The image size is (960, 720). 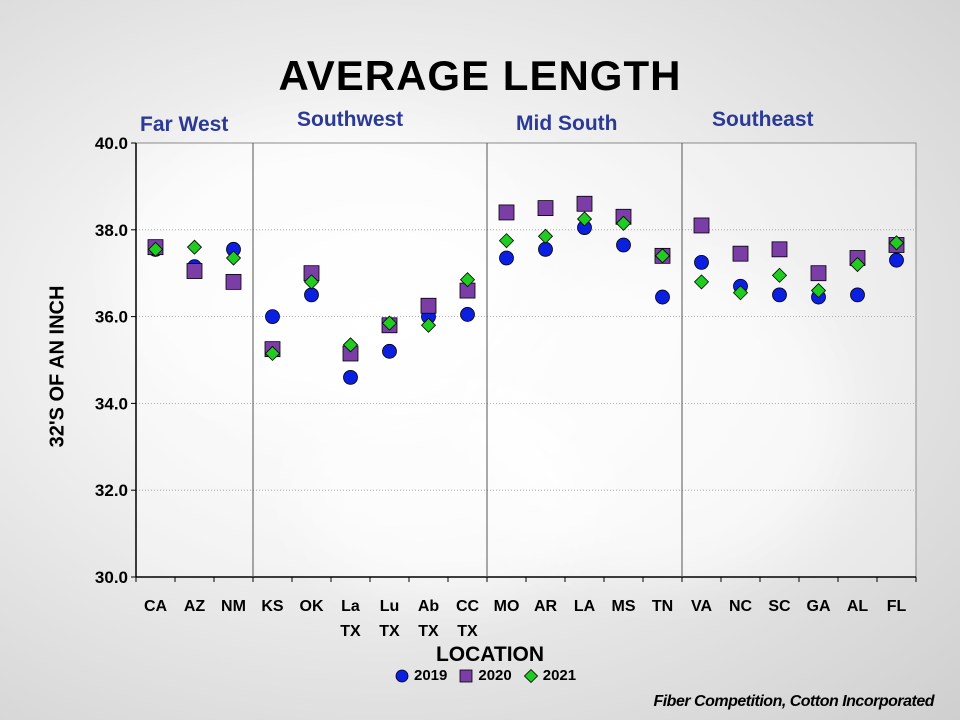 What do you see at coordinates (111, 230) in the screenshot?
I see `y-tick-label: 38.0` at bounding box center [111, 230].